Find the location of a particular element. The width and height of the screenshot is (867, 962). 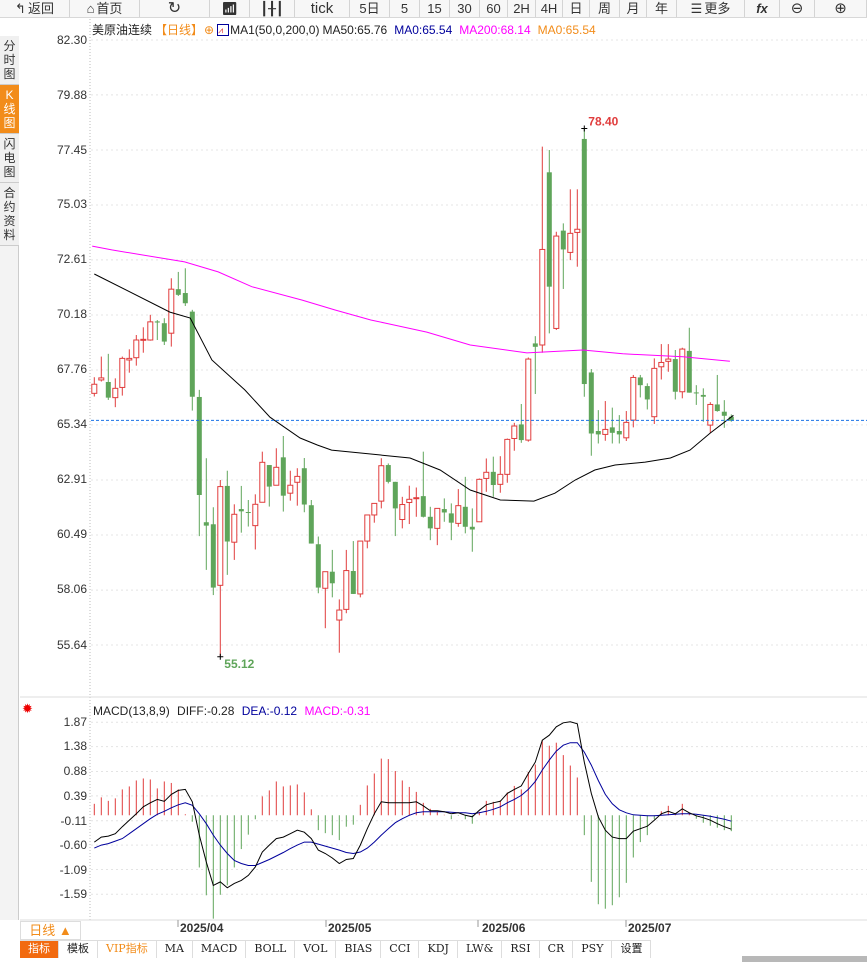

home-button: ⌂ 首页 is located at coordinates (105, 8).